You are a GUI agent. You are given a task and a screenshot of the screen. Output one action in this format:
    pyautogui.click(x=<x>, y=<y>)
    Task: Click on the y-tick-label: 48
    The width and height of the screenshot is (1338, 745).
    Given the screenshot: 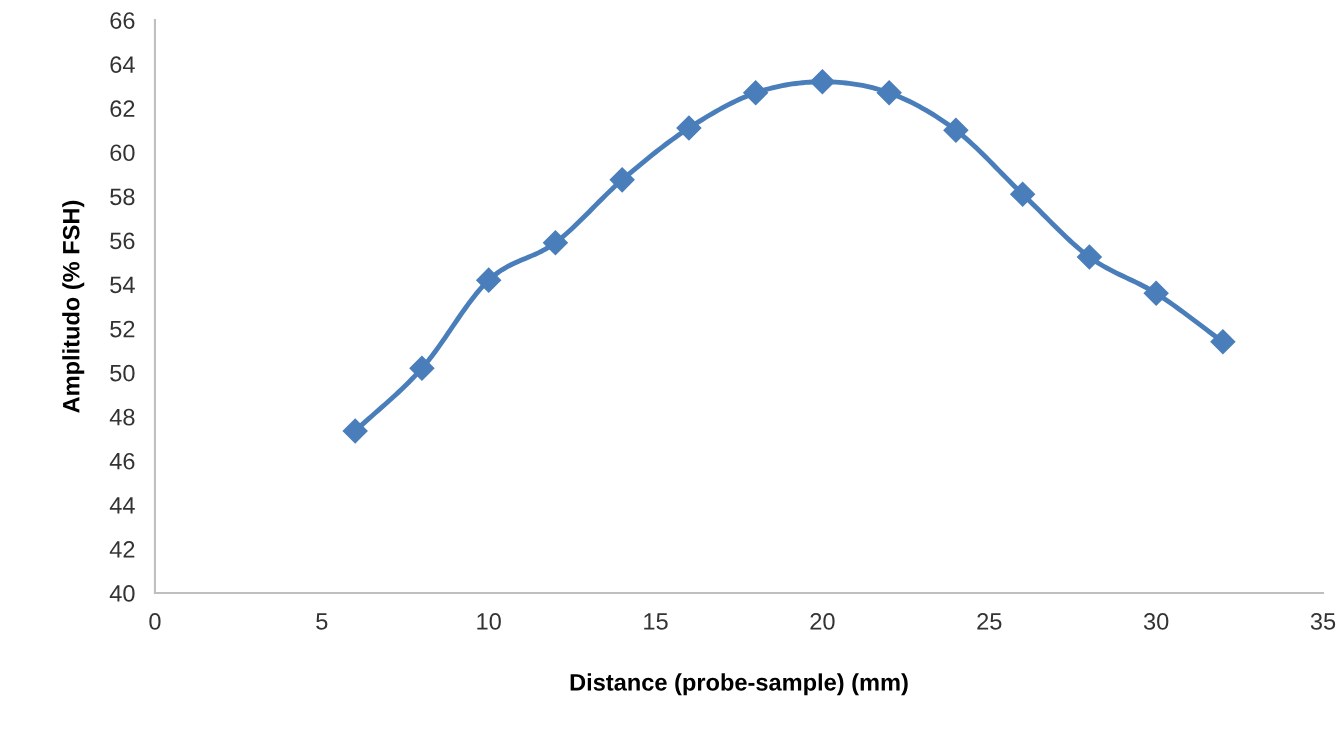 What is the action you would take?
    pyautogui.click(x=122, y=417)
    